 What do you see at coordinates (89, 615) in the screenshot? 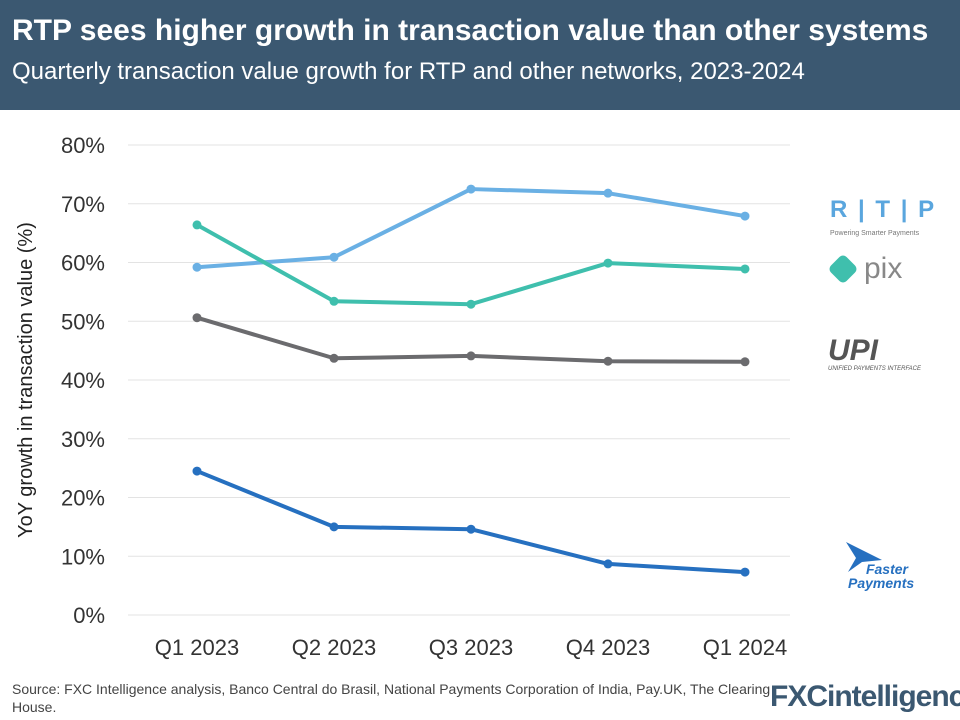
I see `y-tick-label: 0%` at bounding box center [89, 615].